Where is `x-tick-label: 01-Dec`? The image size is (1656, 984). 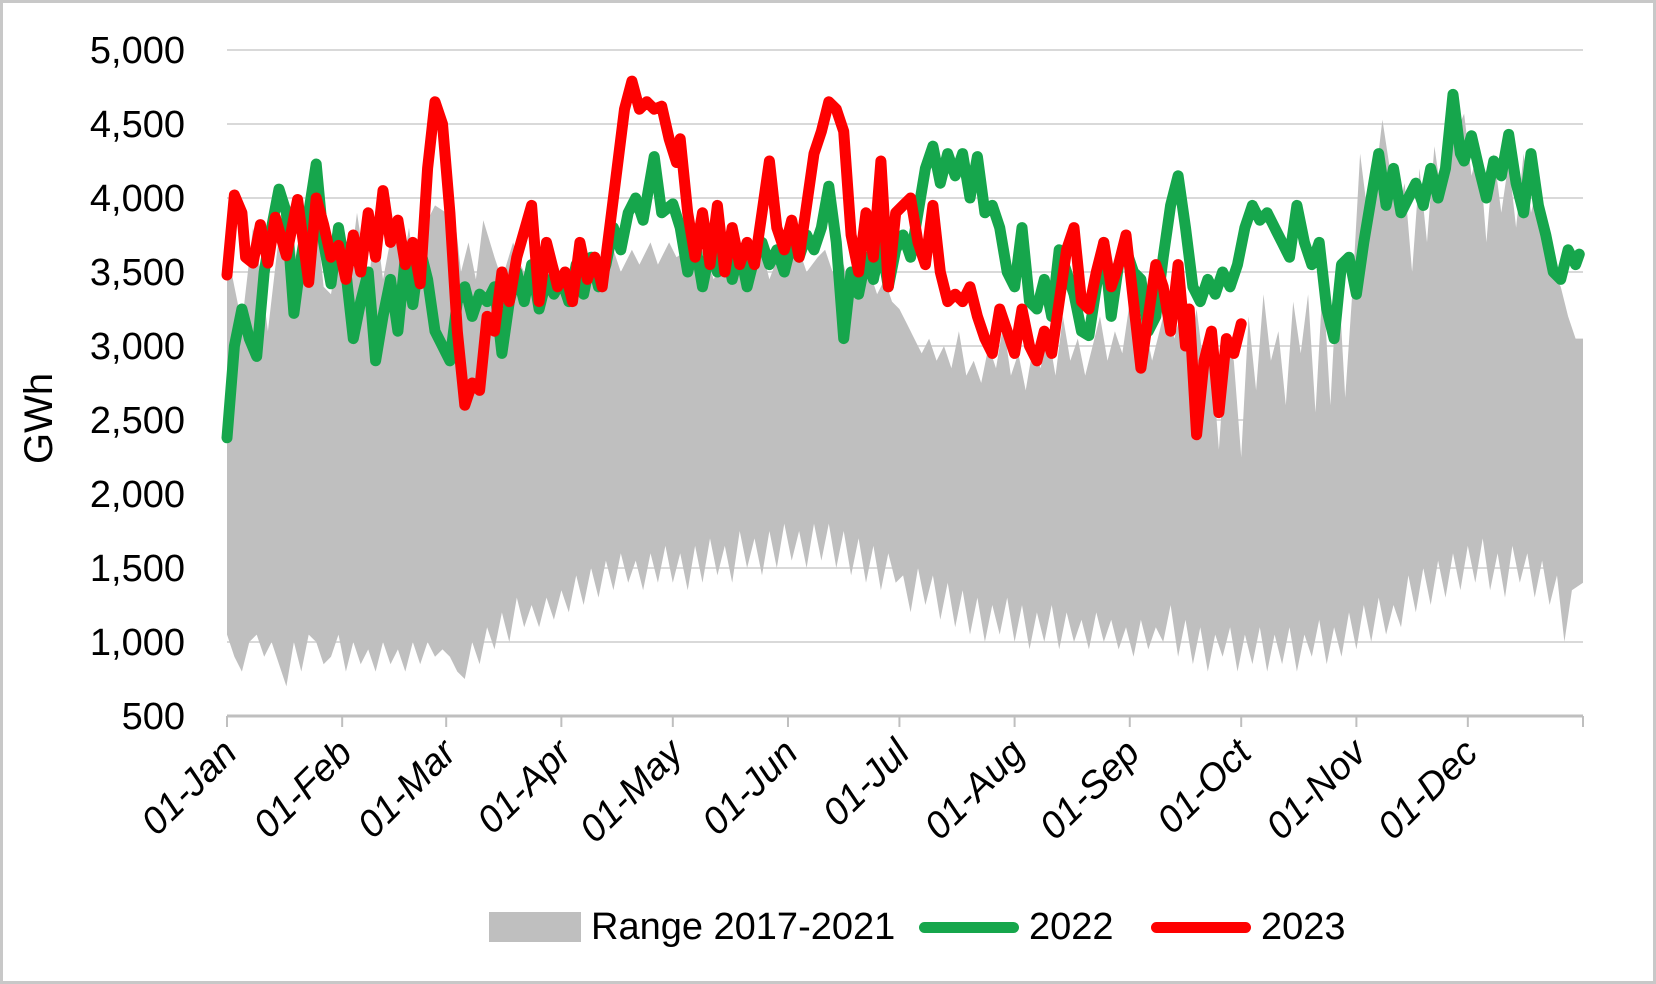
x-tick-label: 01-Dec is located at coordinates (1428, 790).